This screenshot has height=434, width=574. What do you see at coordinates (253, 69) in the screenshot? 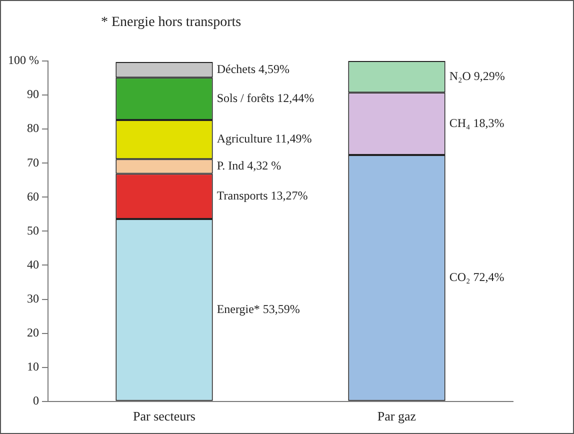
I see `text: Déchets 4,59%` at bounding box center [253, 69].